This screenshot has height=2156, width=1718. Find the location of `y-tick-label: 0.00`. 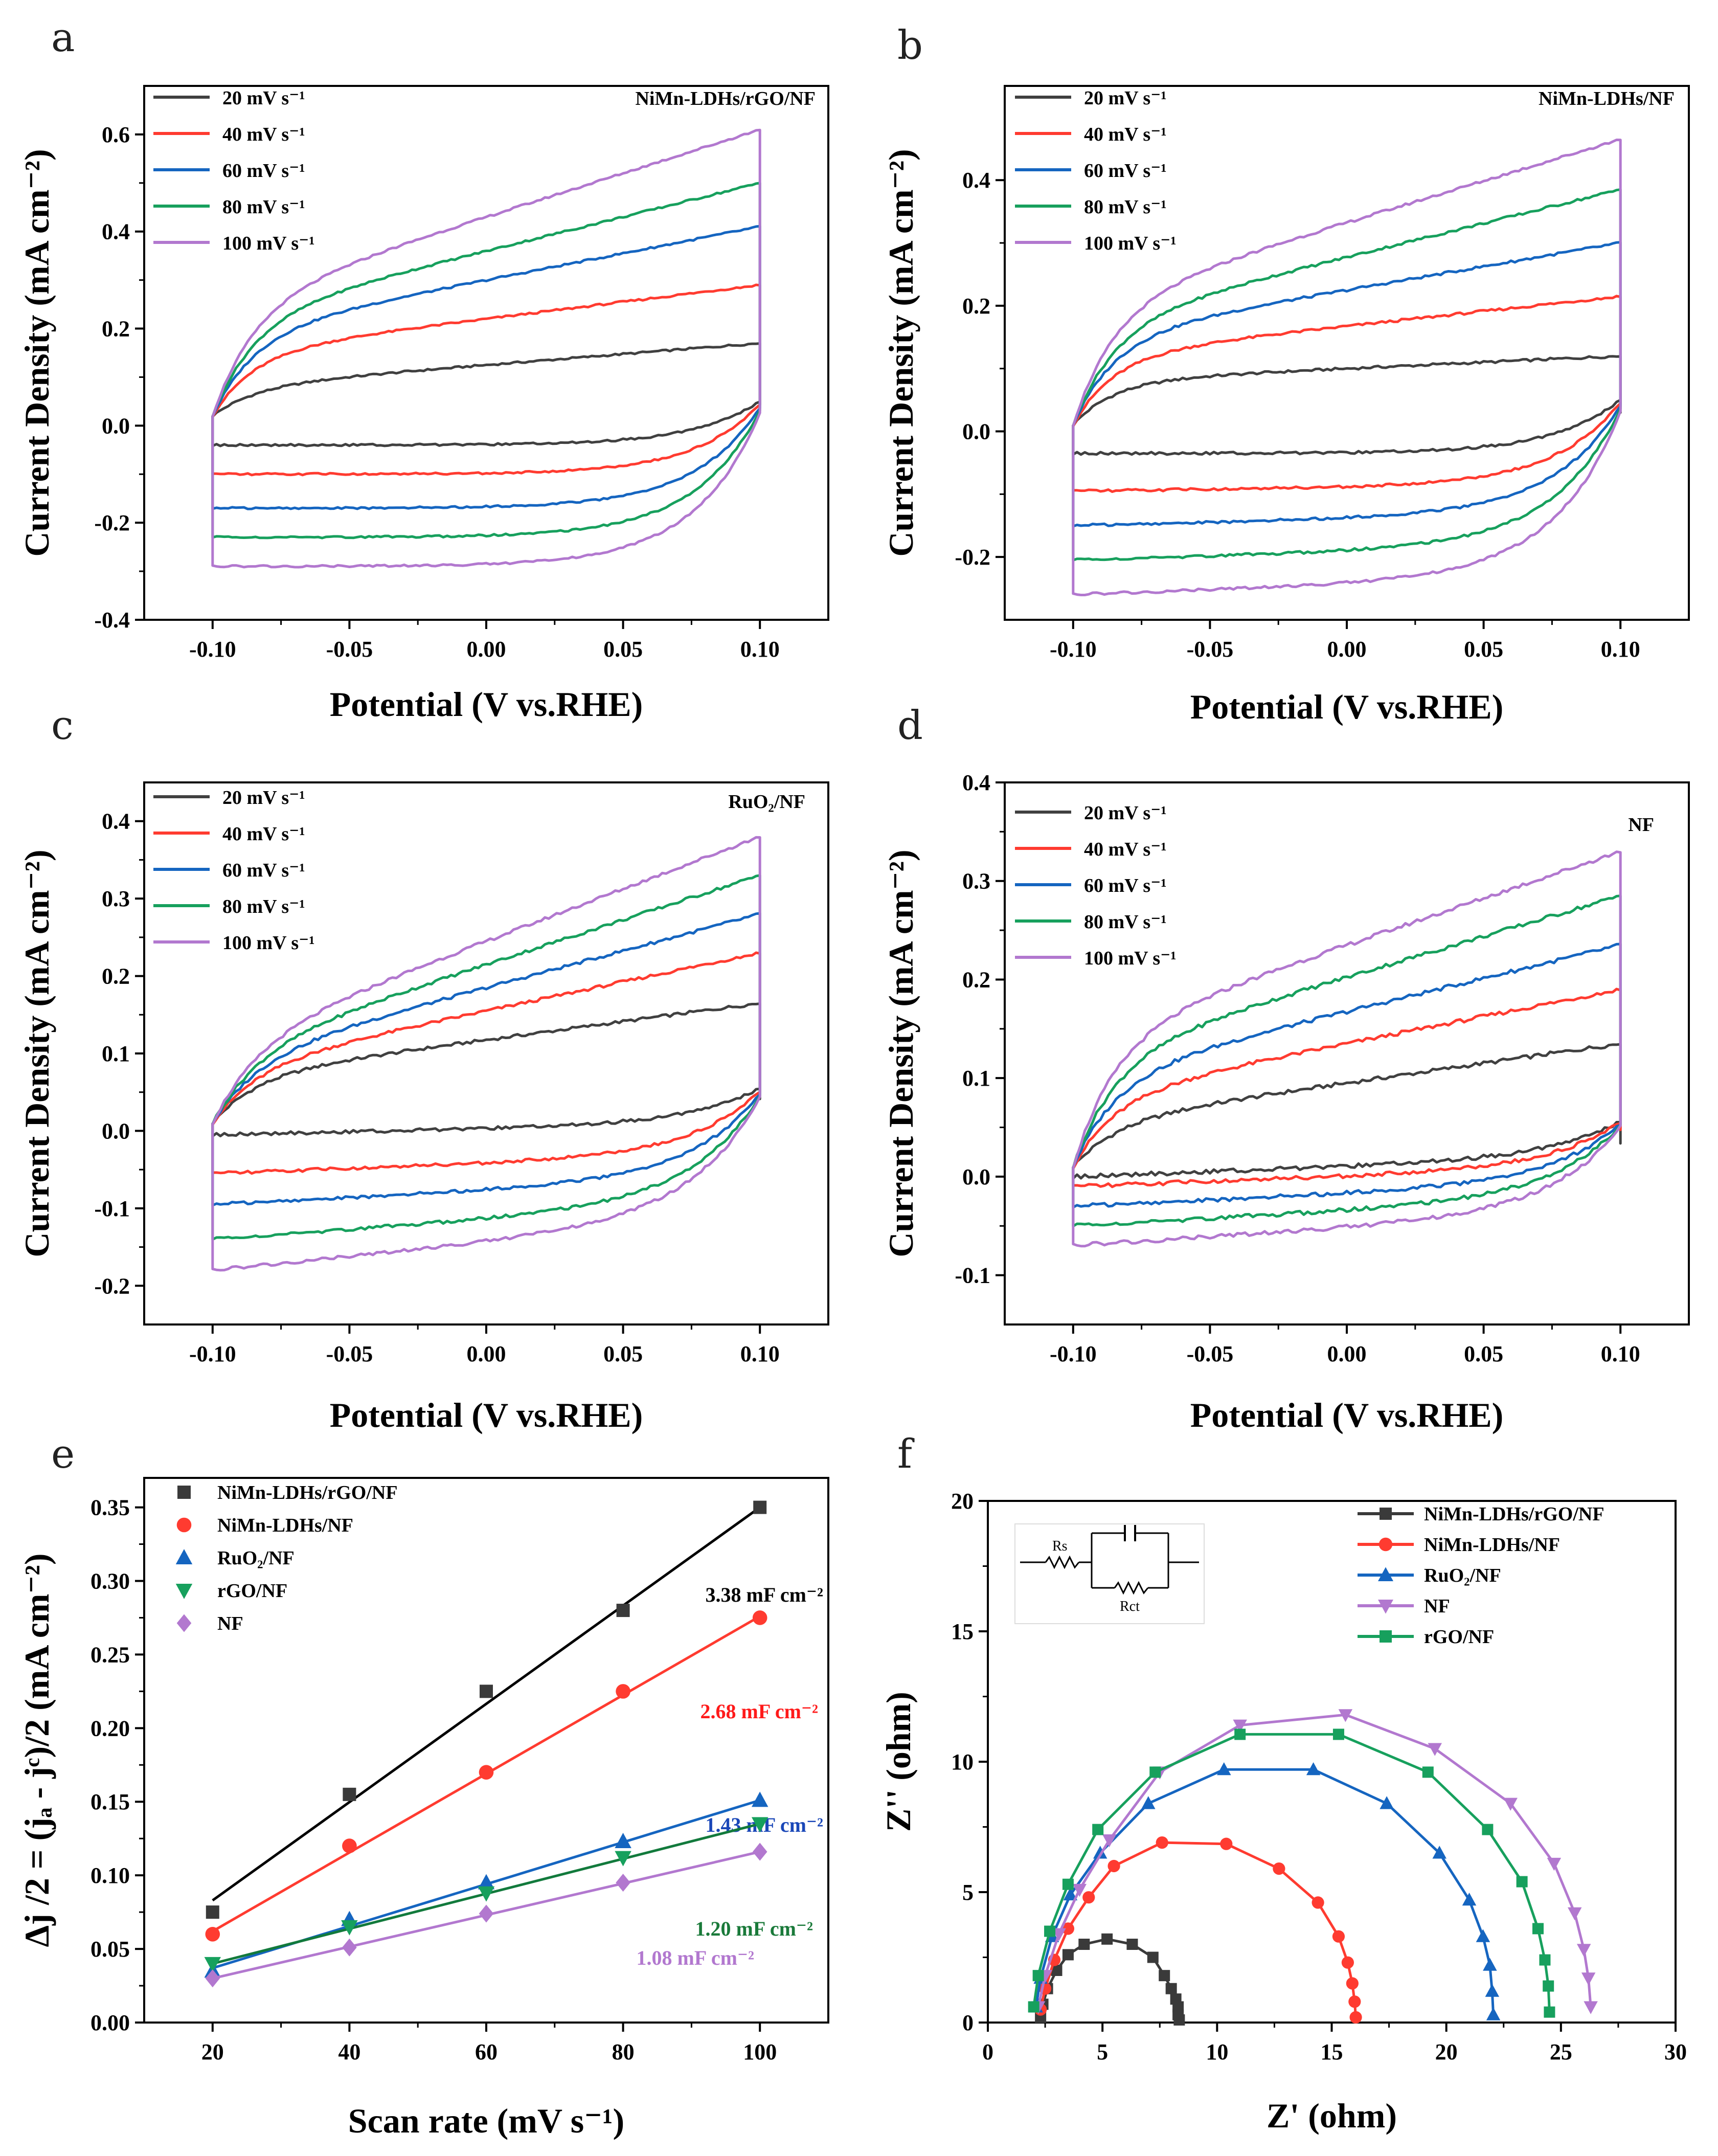

y-tick-label: 0.00 is located at coordinates (110, 2022).